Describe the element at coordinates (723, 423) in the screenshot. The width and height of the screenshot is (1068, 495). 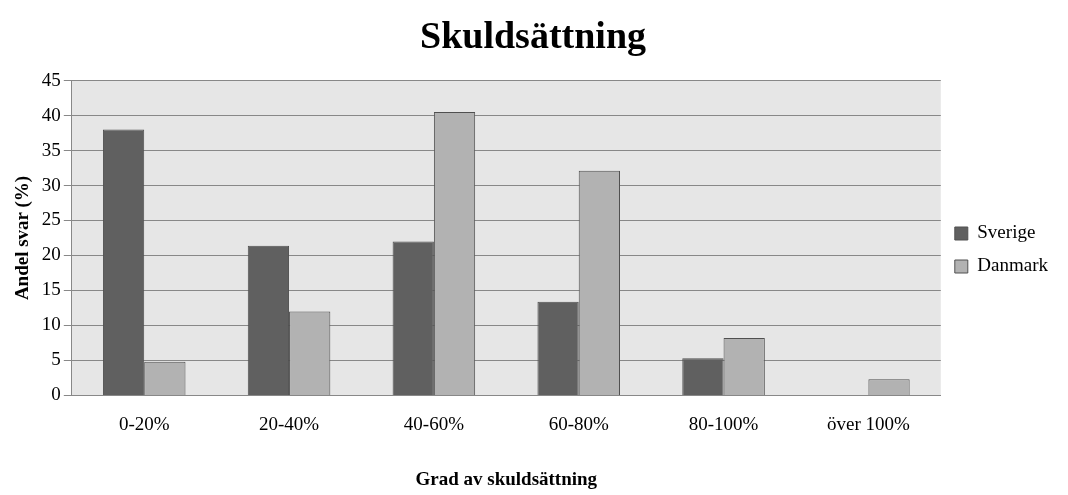
I see `x-tick-label: 80-100%` at that location.